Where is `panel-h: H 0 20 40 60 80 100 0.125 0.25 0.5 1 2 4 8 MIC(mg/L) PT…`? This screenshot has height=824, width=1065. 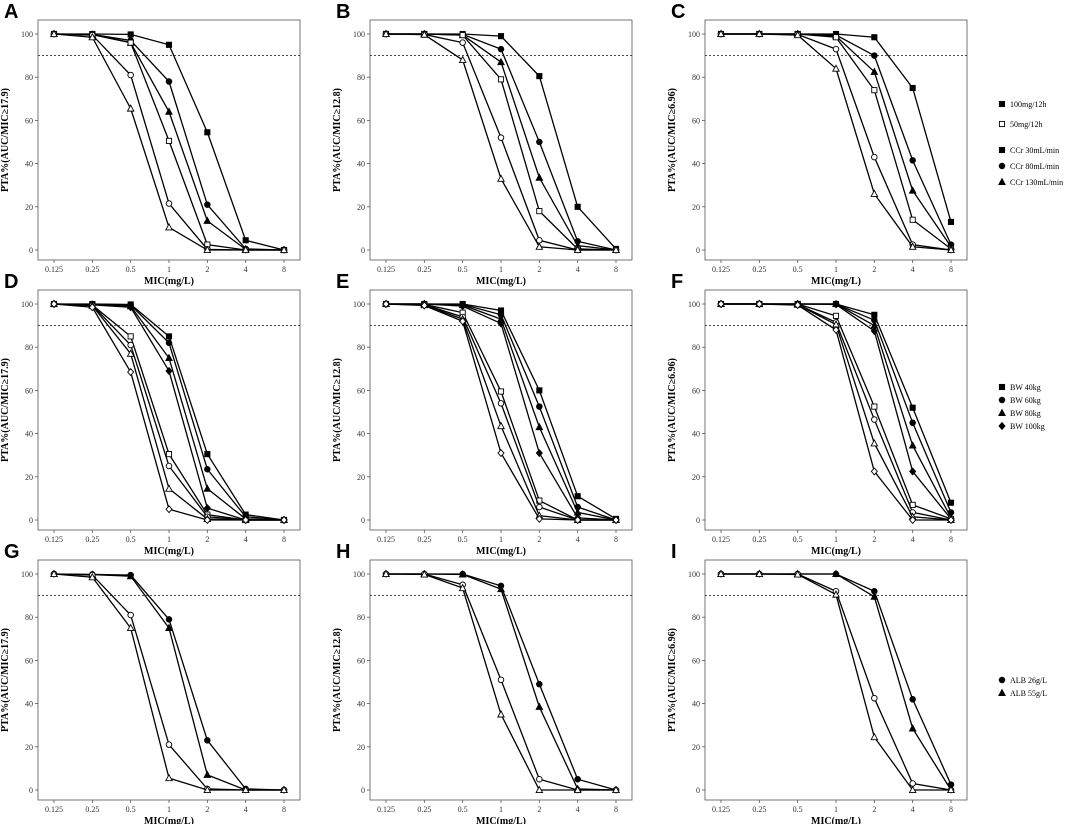
panel-h: H 0 20 40 60 80 100 0.125 0.25 0.5 1 2 4 8 MIC(mg/L) PT… is located at coordinates (482, 682).